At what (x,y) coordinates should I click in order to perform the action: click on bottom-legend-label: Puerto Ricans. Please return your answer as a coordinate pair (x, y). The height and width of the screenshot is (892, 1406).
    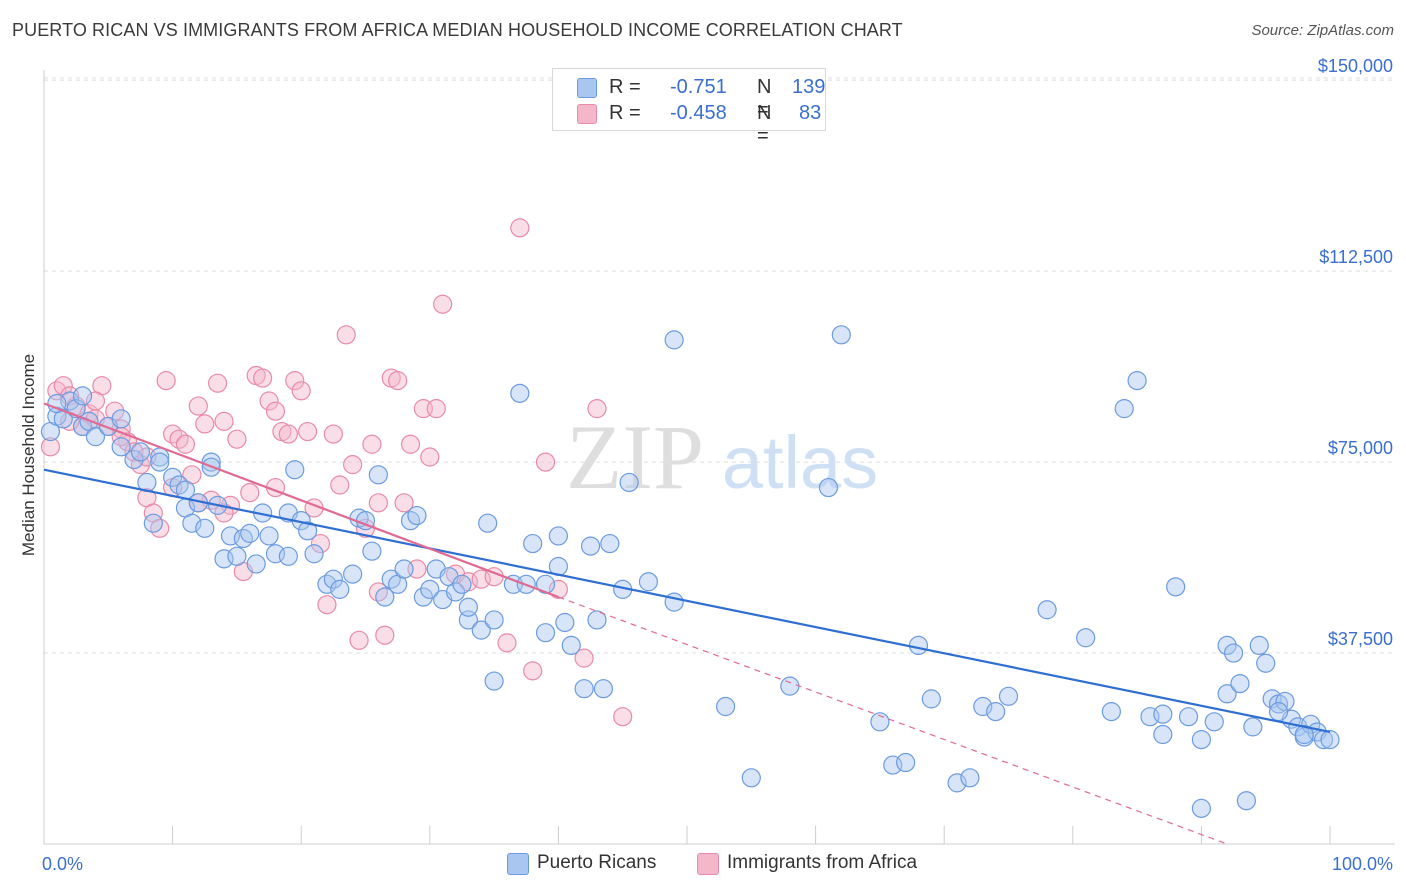
    Looking at the image, I should click on (597, 862).